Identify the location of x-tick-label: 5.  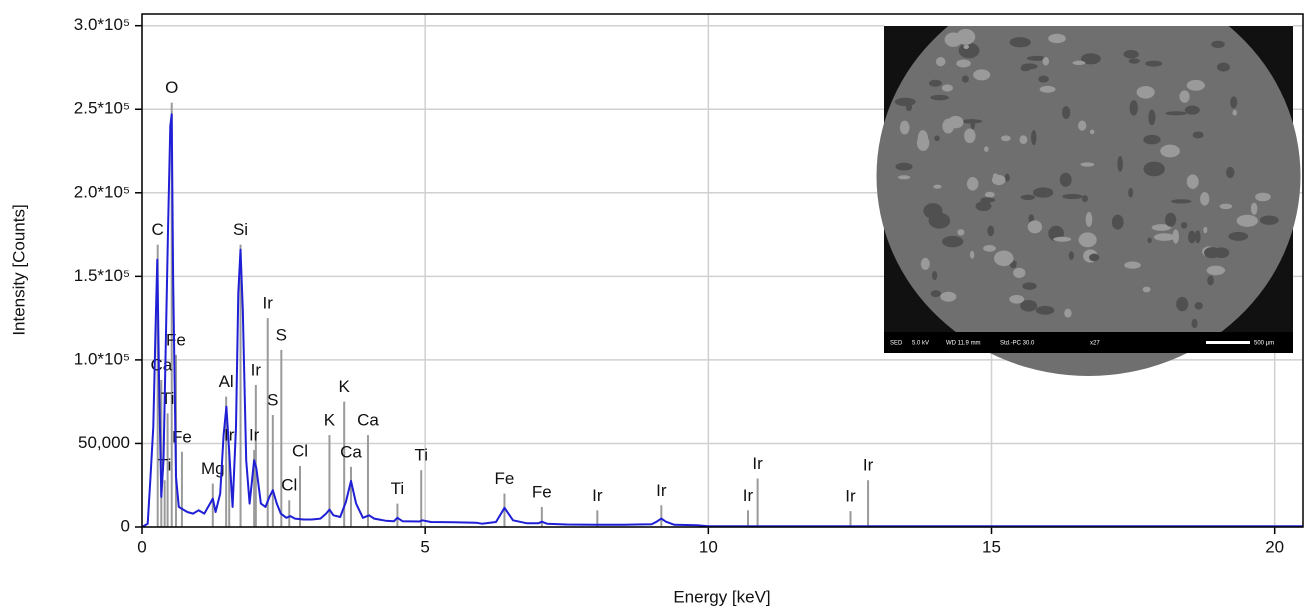
(424, 546).